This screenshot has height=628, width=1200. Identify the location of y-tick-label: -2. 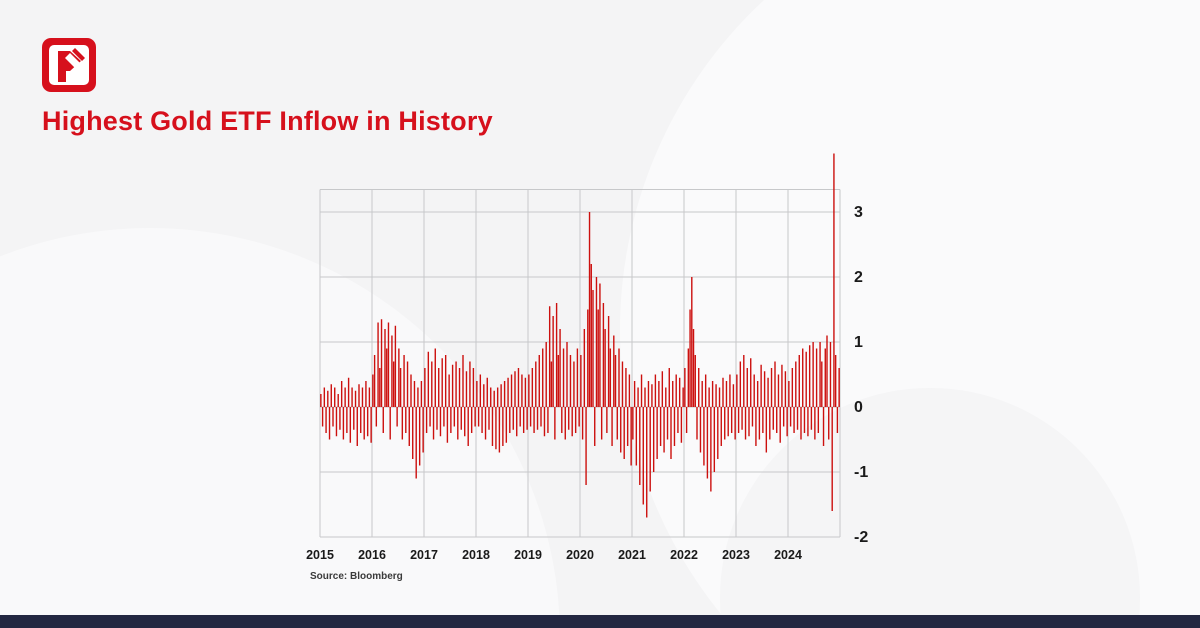
(861, 537).